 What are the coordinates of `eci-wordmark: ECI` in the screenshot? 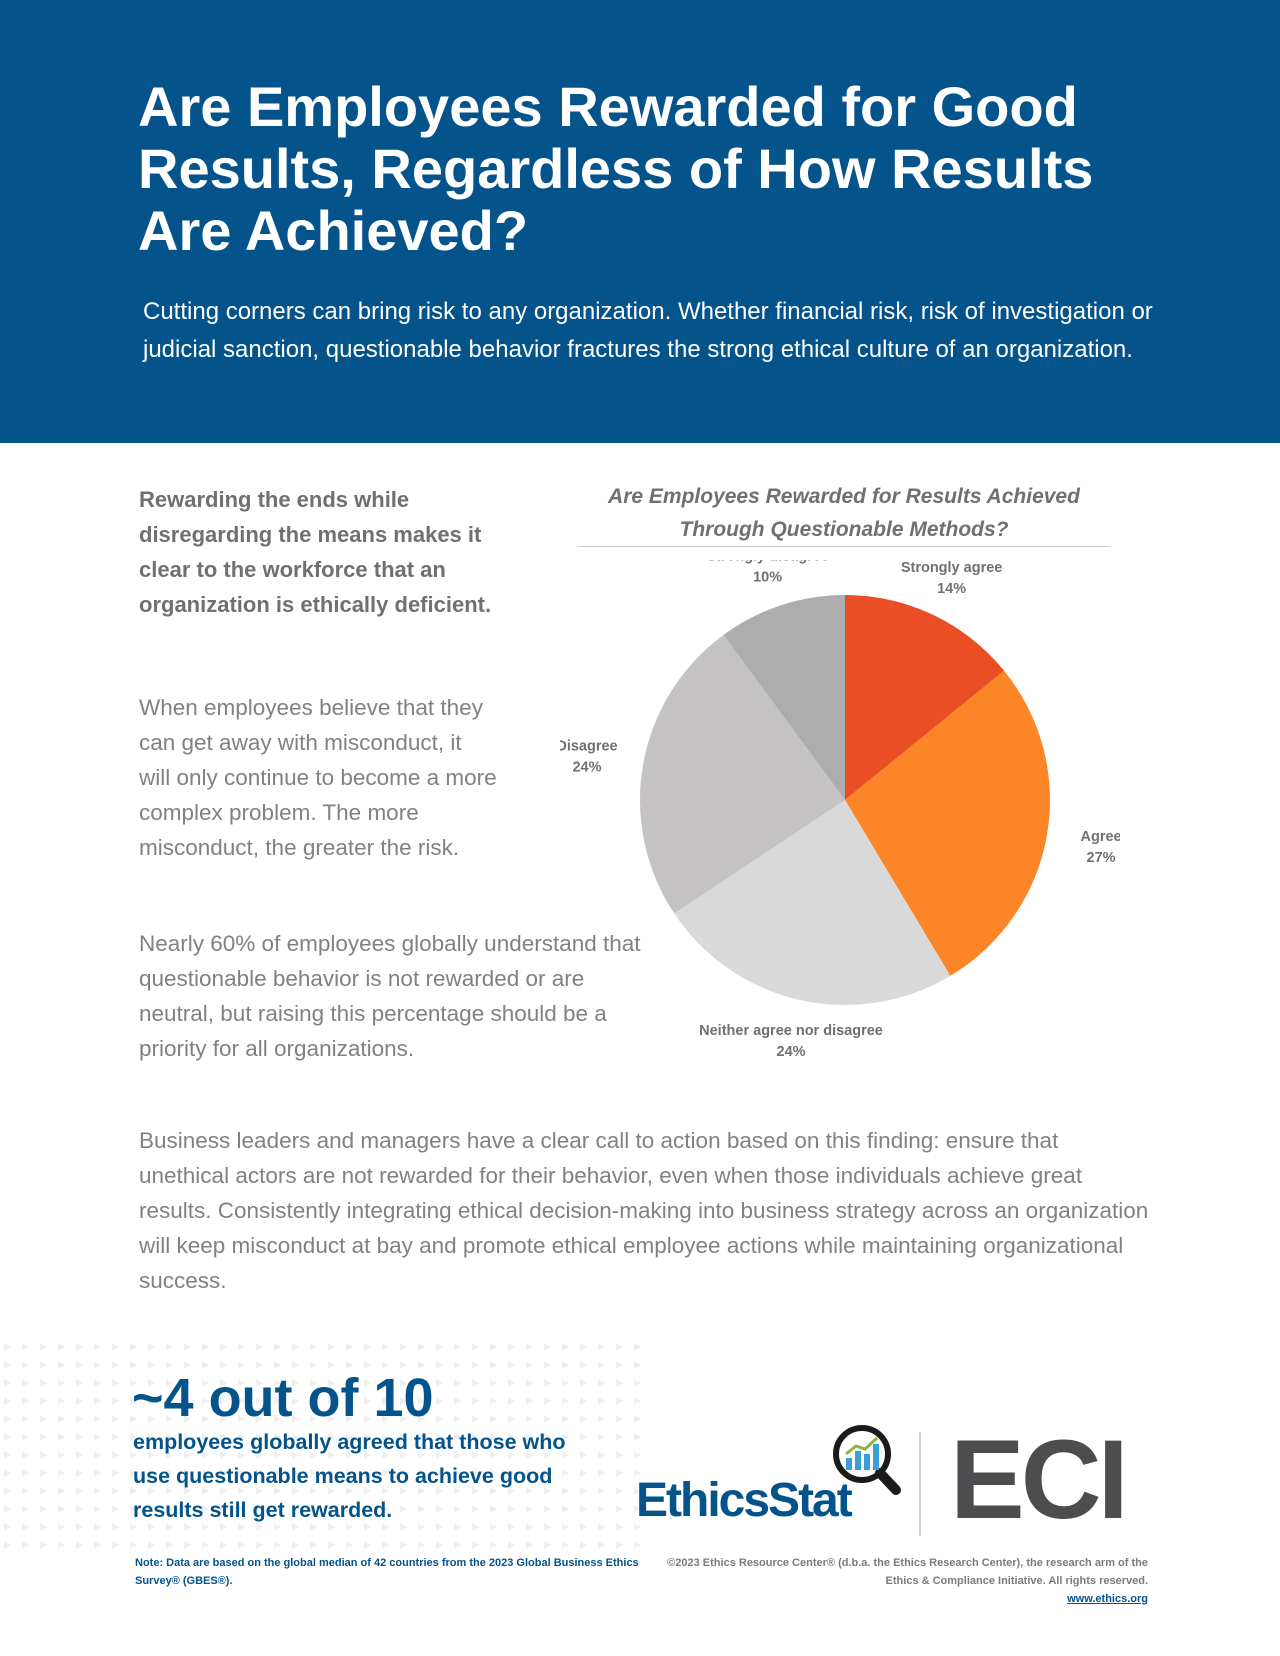 It's located at (1037, 1475).